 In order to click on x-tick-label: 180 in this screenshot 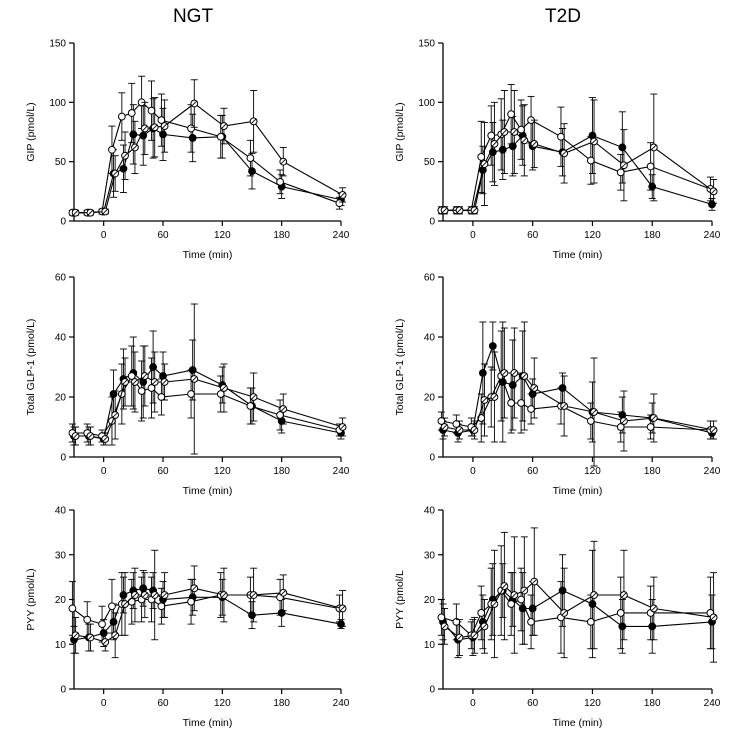, I will do `click(281, 471)`.